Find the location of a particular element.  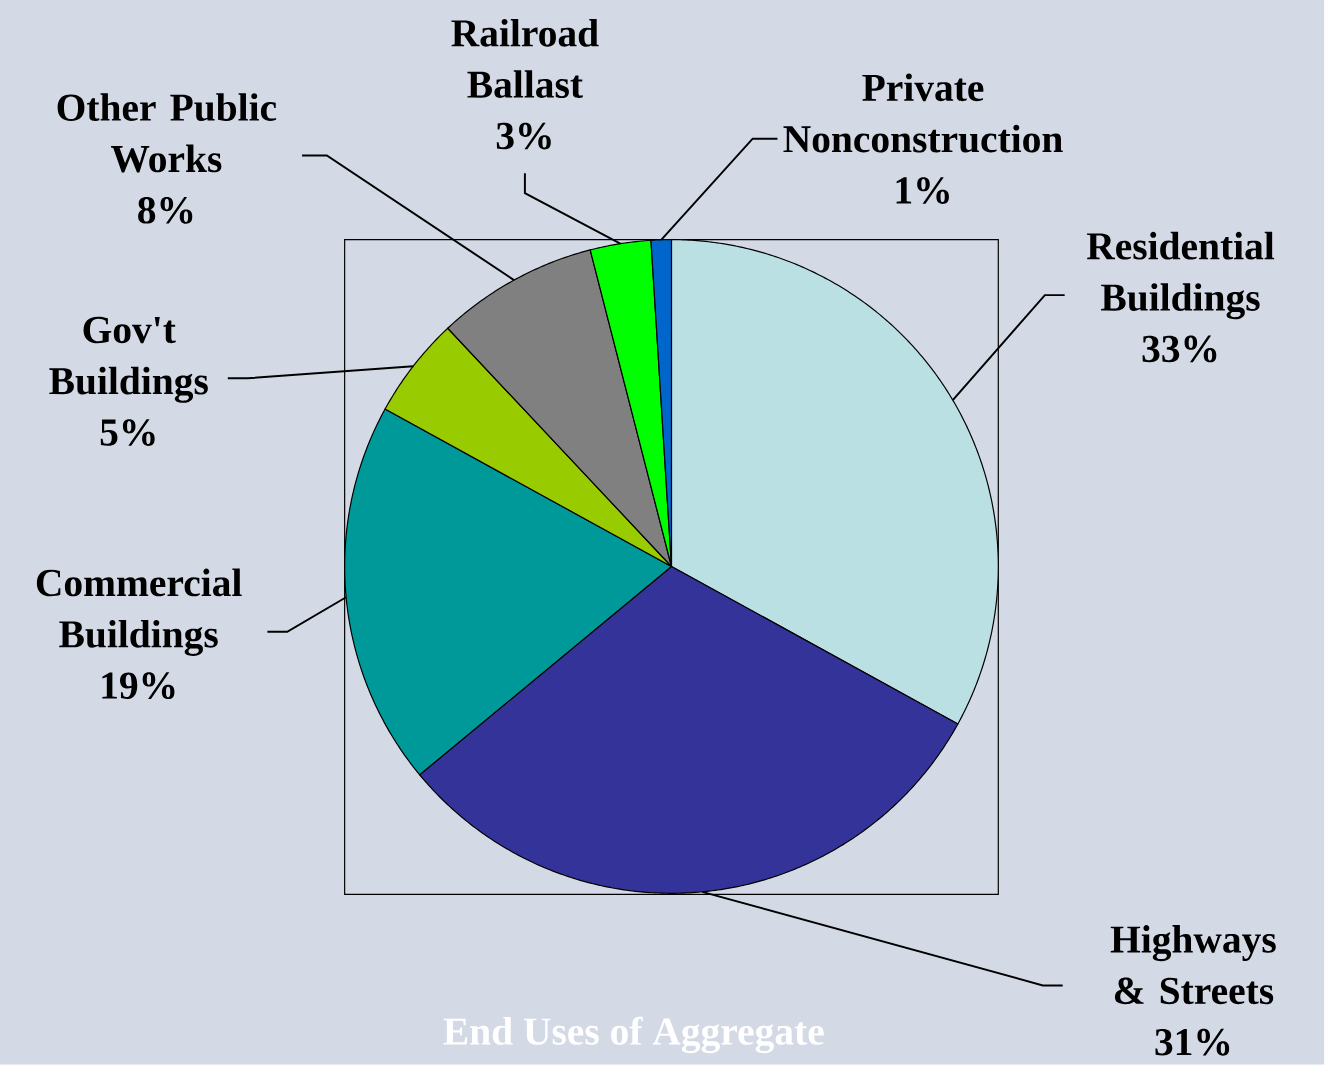

data-label: 8% is located at coordinates (165, 210).